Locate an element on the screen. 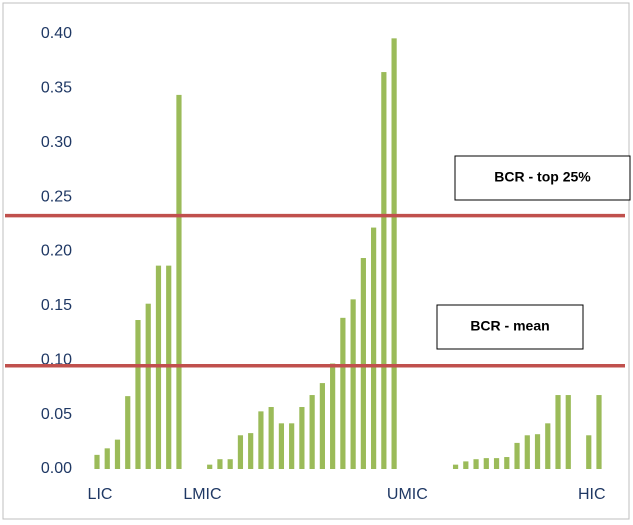 This screenshot has height=525, width=633. x-tick-label: HIC is located at coordinates (592, 494).